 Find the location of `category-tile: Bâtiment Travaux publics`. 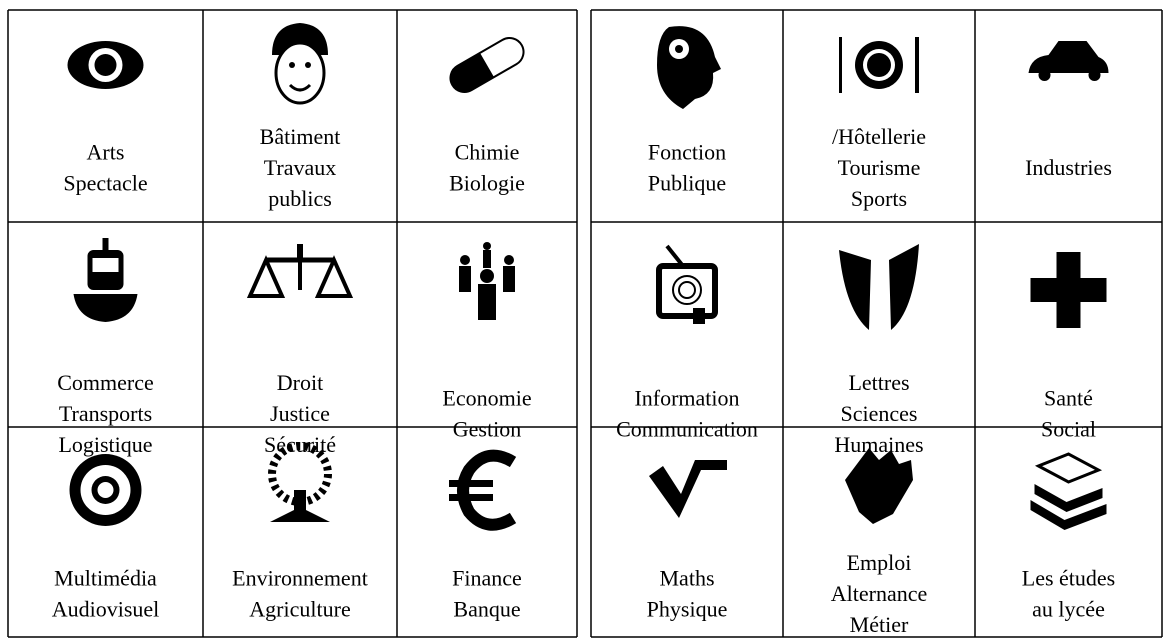

category-tile: Bâtiment Travaux publics is located at coordinates (300, 117).